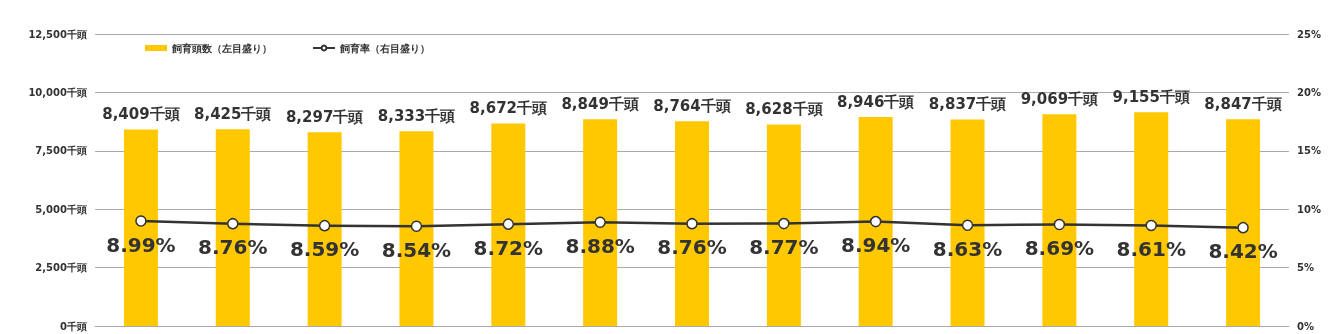  Describe the element at coordinates (324, 116) in the screenshot. I see `data-label: 8,297千頭` at that location.